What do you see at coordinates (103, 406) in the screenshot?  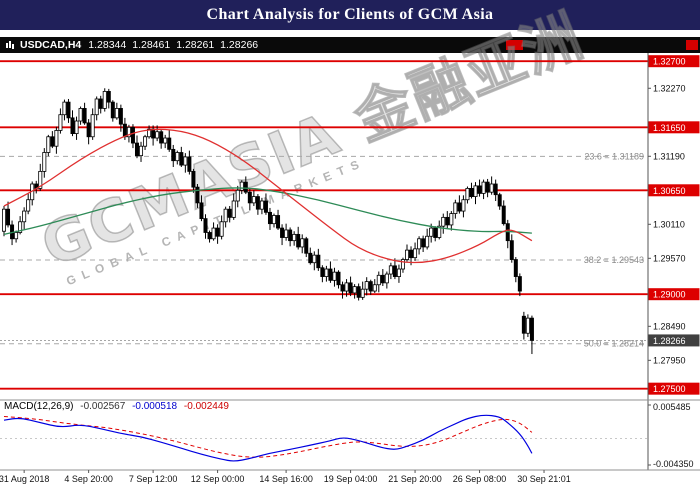 I see `macd-value-1: -0.002567` at bounding box center [103, 406].